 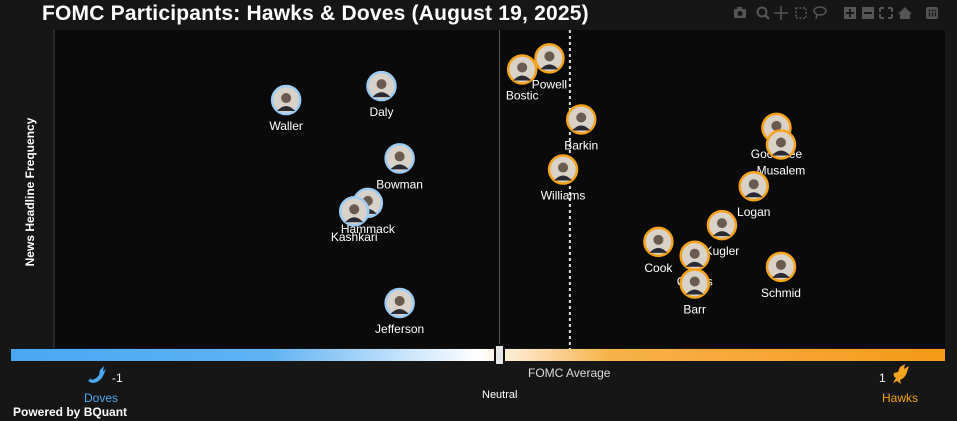 What do you see at coordinates (801, 13) in the screenshot?
I see `box-select-icon` at bounding box center [801, 13].